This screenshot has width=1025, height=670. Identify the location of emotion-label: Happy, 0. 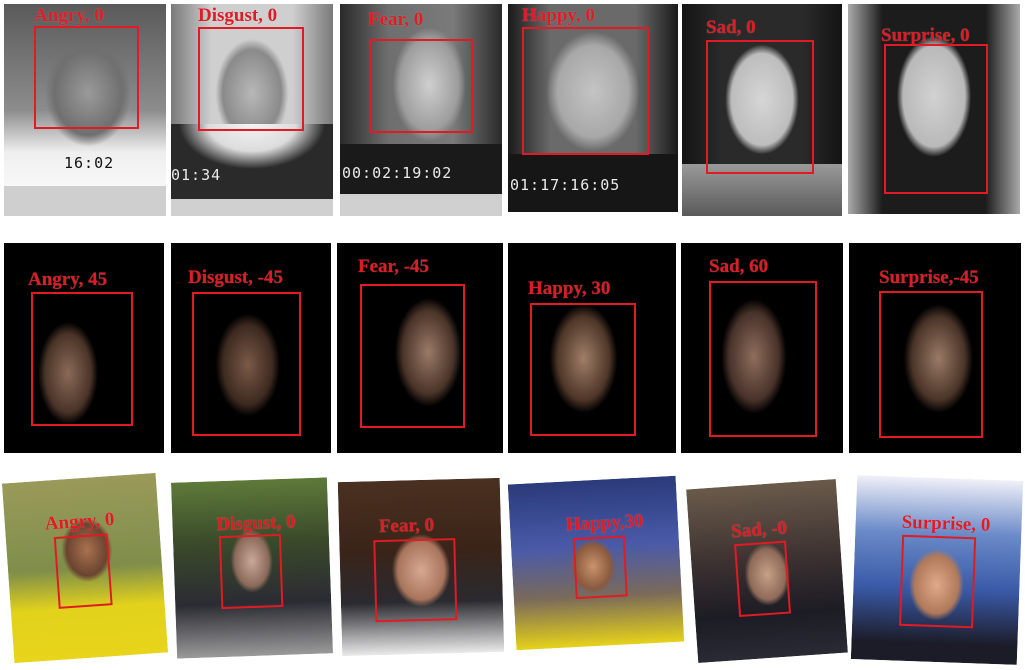
(558, 15).